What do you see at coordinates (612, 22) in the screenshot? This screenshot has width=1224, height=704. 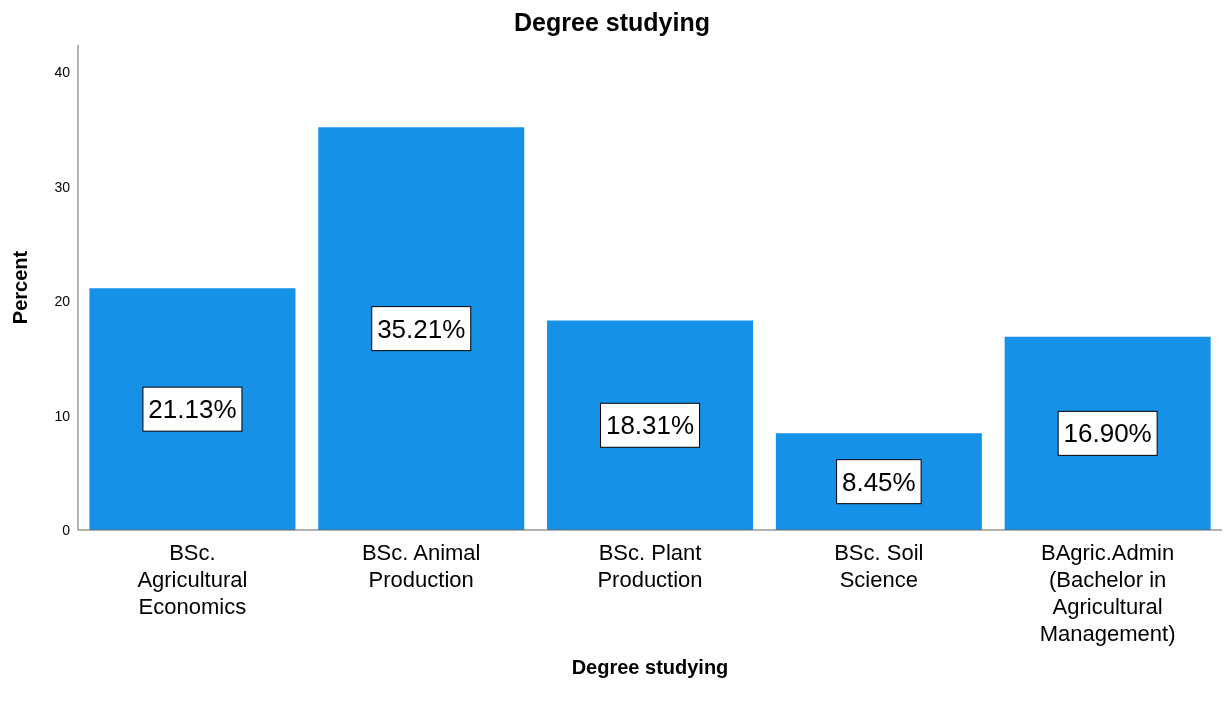 I see `chart-title: Degree studying` at bounding box center [612, 22].